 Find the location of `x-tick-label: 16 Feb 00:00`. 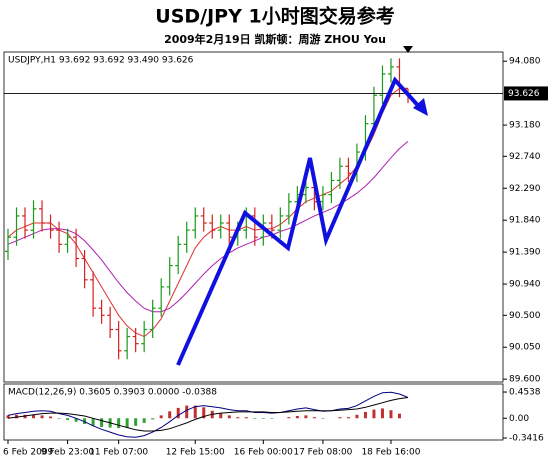

x-tick-label: 16 Feb 00:00 is located at coordinates (263, 453).